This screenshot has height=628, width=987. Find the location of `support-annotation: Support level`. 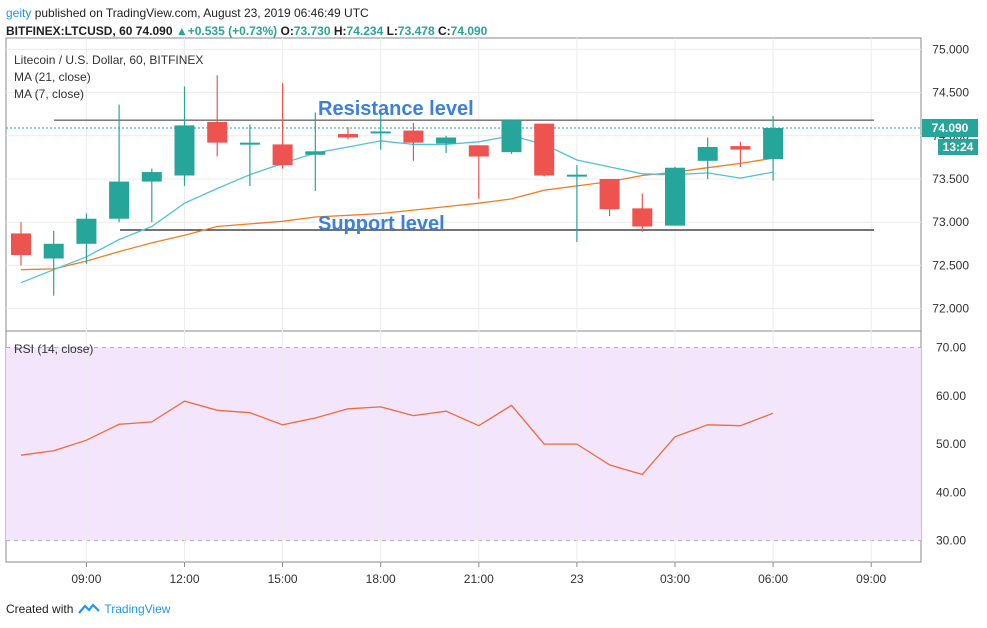

support-annotation: Support level is located at coordinates (381, 224).